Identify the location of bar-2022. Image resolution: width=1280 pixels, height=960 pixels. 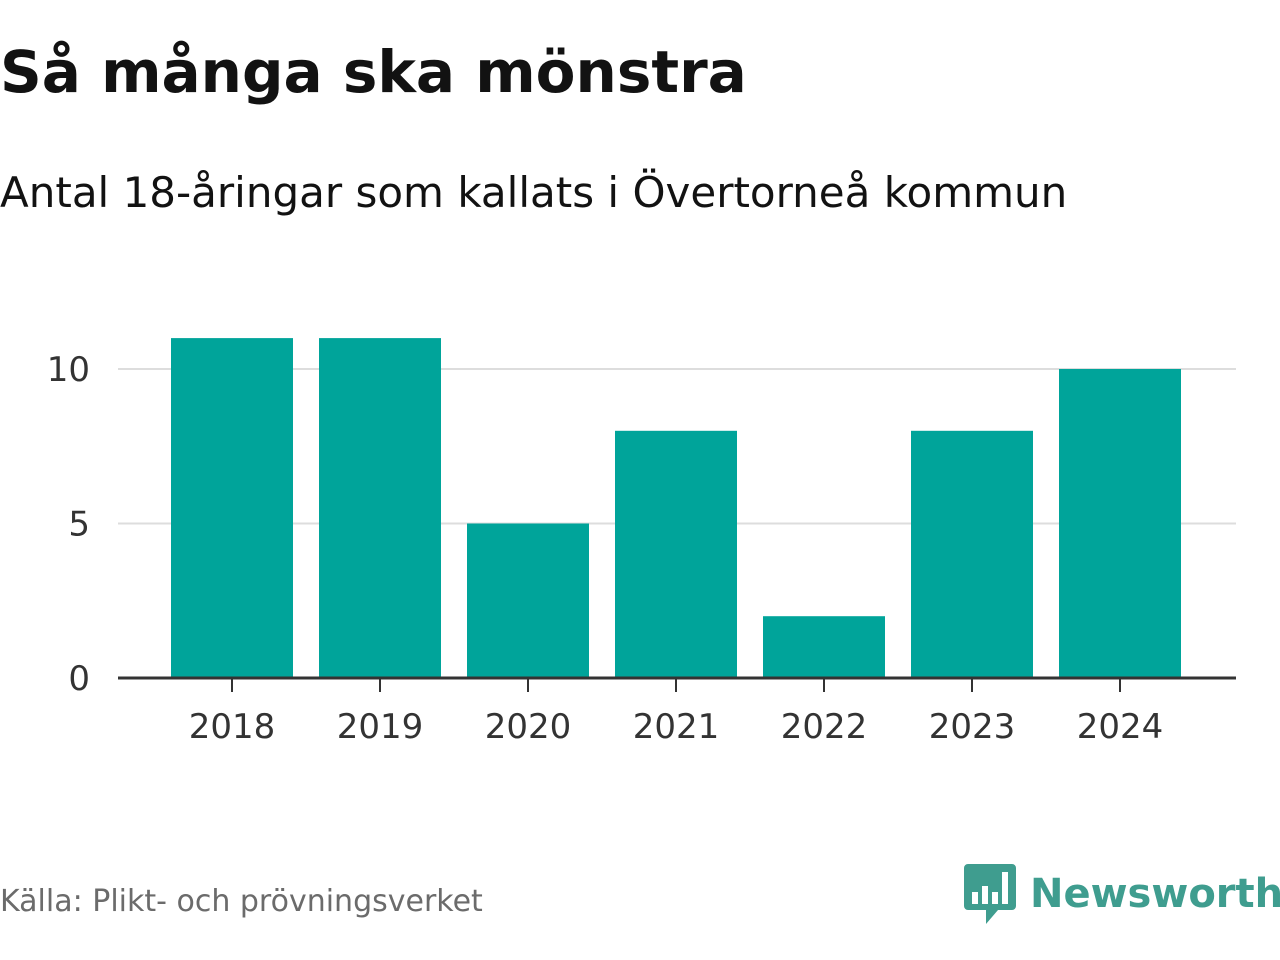
(824, 647).